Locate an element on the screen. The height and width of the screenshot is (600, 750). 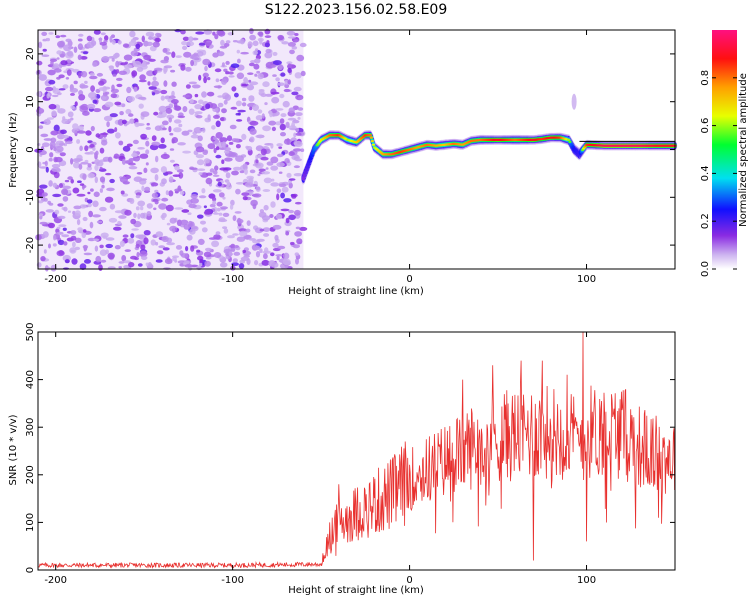
x-tick-label: 100 is located at coordinates (586, 279).